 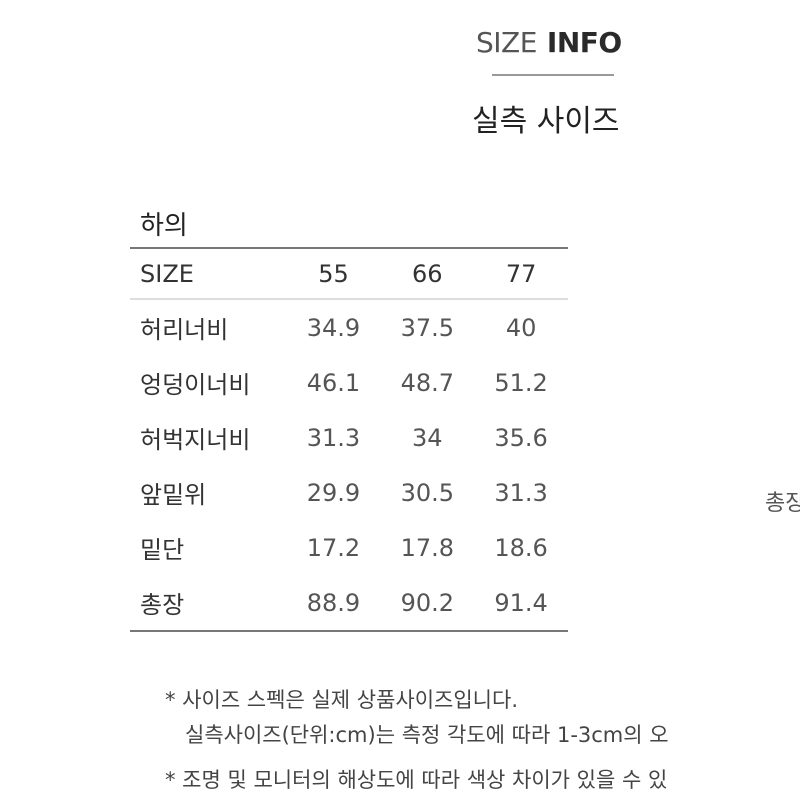 I want to click on row-label: 엉덩이너비, so click(x=195, y=385).